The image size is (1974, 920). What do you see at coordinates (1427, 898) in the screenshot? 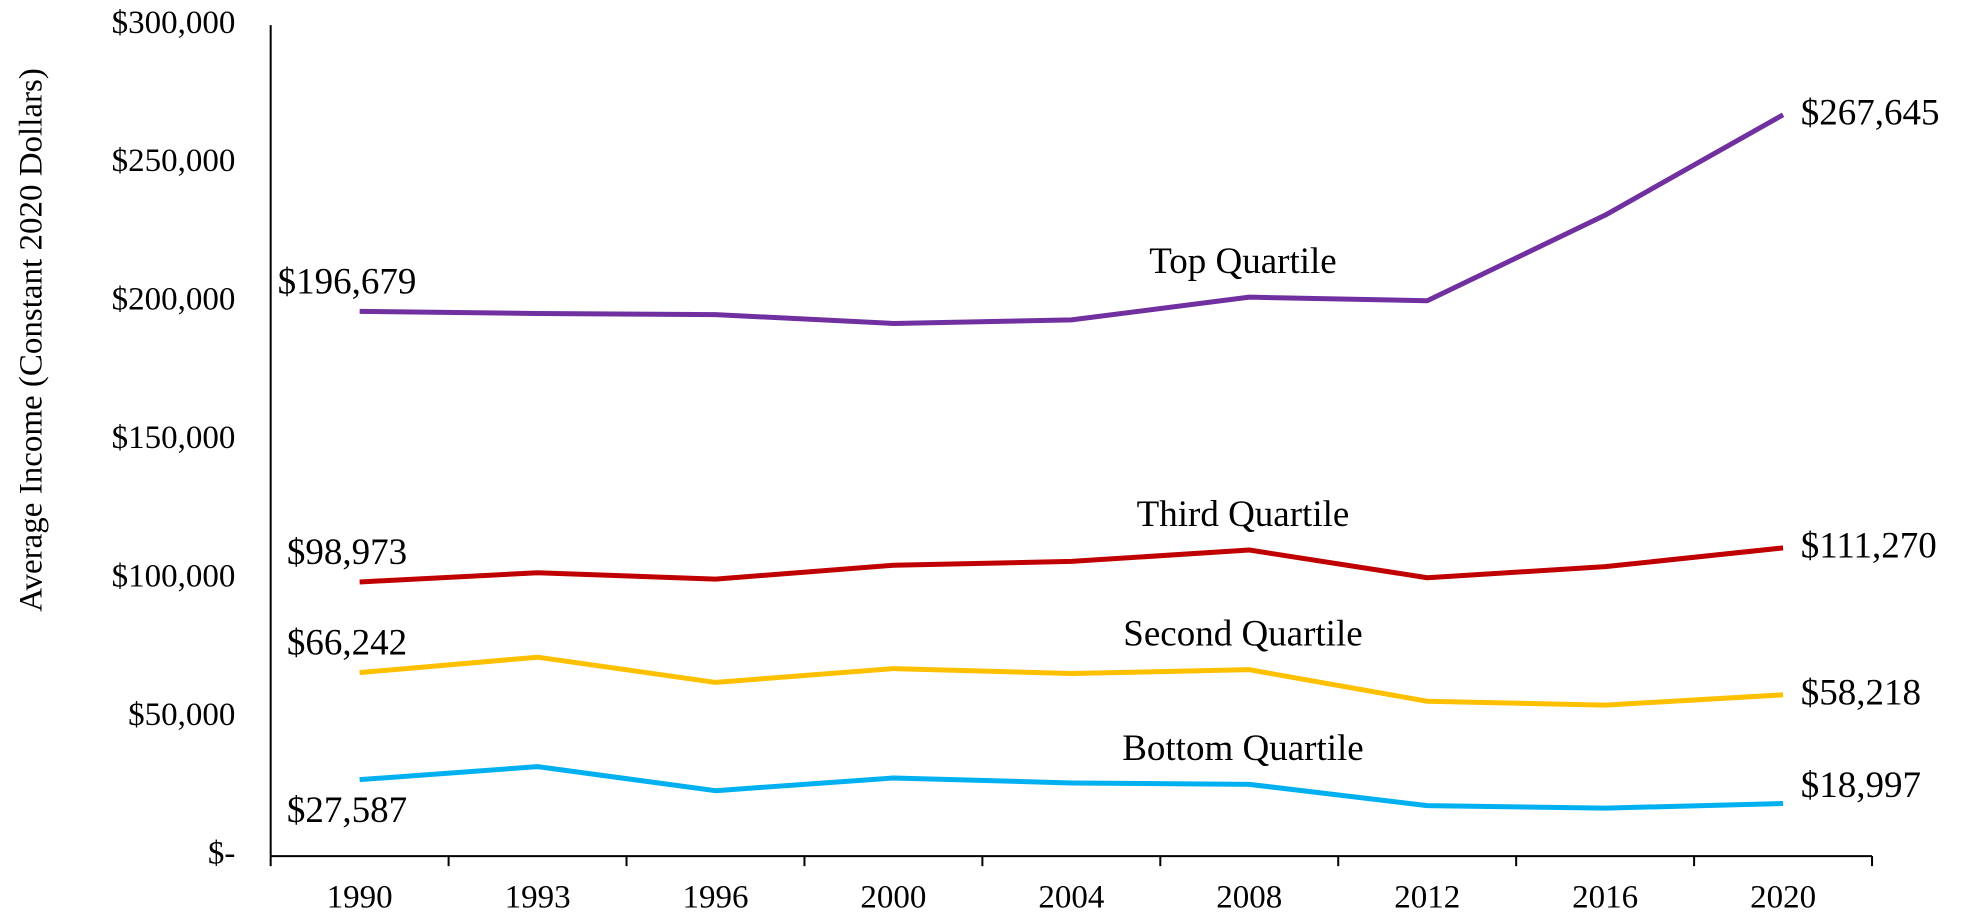
I see `x-tick-label: 2012` at bounding box center [1427, 898].